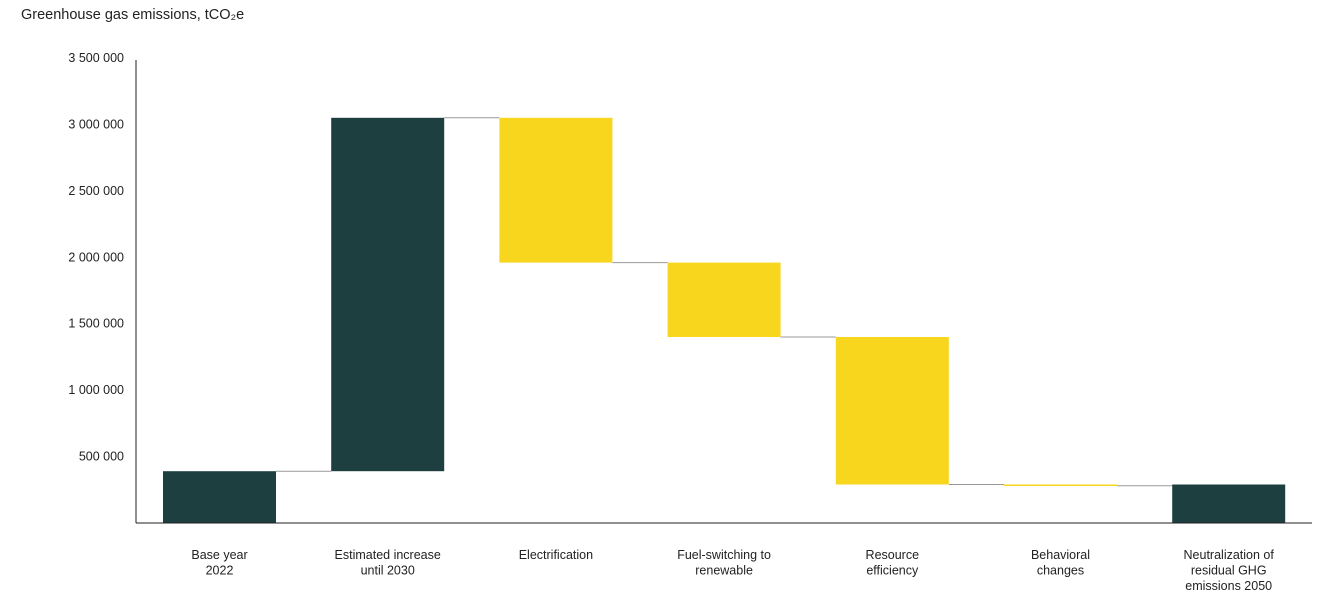 This screenshot has width=1324, height=597. Describe the element at coordinates (724, 563) in the screenshot. I see `x-category-label: Fuel-switching to renewable` at that location.